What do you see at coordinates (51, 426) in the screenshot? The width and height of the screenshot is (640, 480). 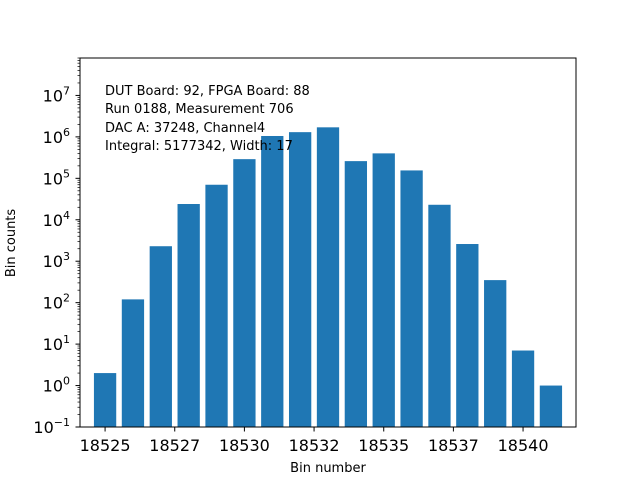 I see `y-tick-label: 10⁻¹` at bounding box center [51, 426].